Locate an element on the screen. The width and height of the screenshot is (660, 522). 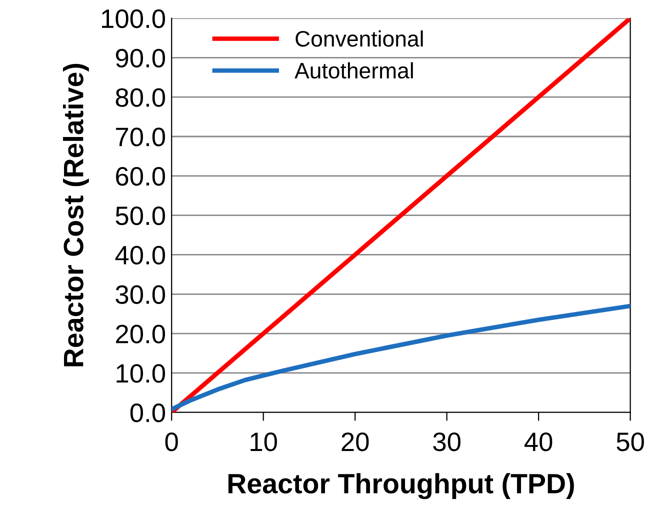
x-tick-label: 30 is located at coordinates (446, 442).